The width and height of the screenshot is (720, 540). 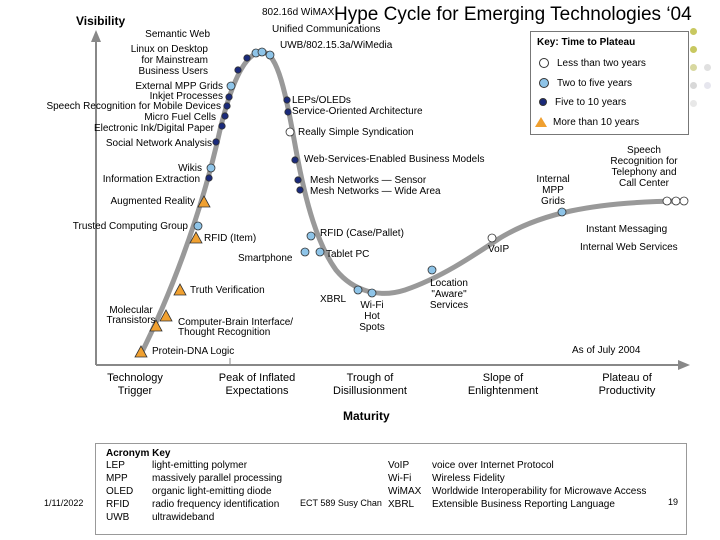 I want to click on tech-marker-trusted-computing-group, so click(x=198, y=226).